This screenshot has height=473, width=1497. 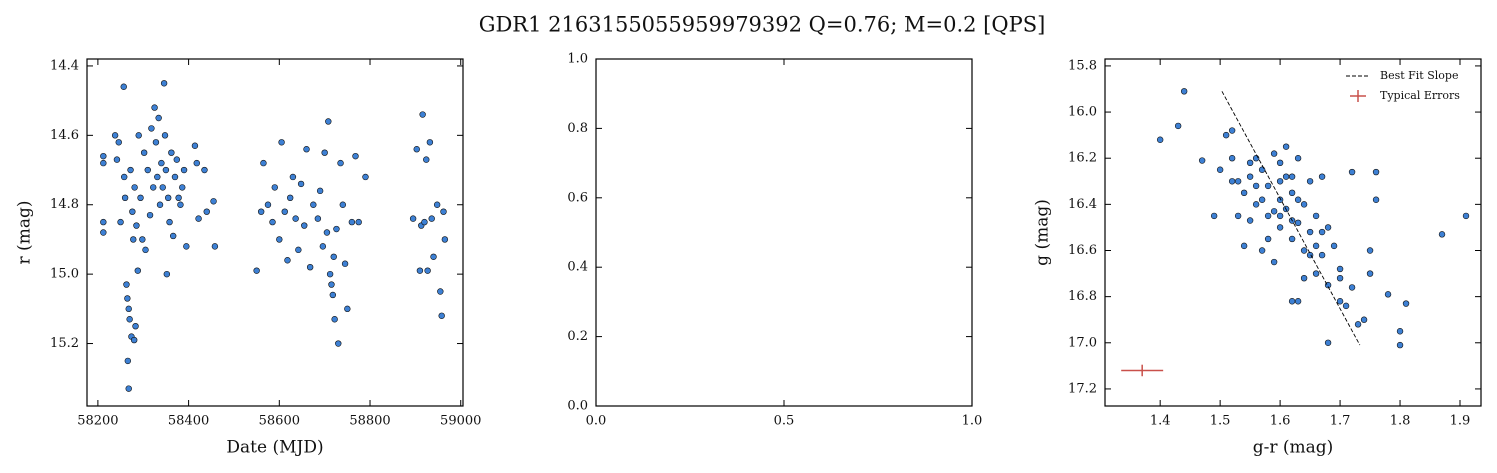 What do you see at coordinates (1460, 421) in the screenshot?
I see `x-tick-label: 1.9` at bounding box center [1460, 421].